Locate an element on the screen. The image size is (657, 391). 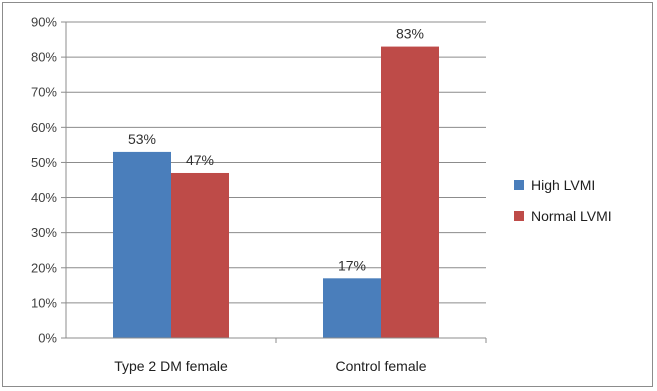
y-tick-label: 60% is located at coordinates (44, 127).